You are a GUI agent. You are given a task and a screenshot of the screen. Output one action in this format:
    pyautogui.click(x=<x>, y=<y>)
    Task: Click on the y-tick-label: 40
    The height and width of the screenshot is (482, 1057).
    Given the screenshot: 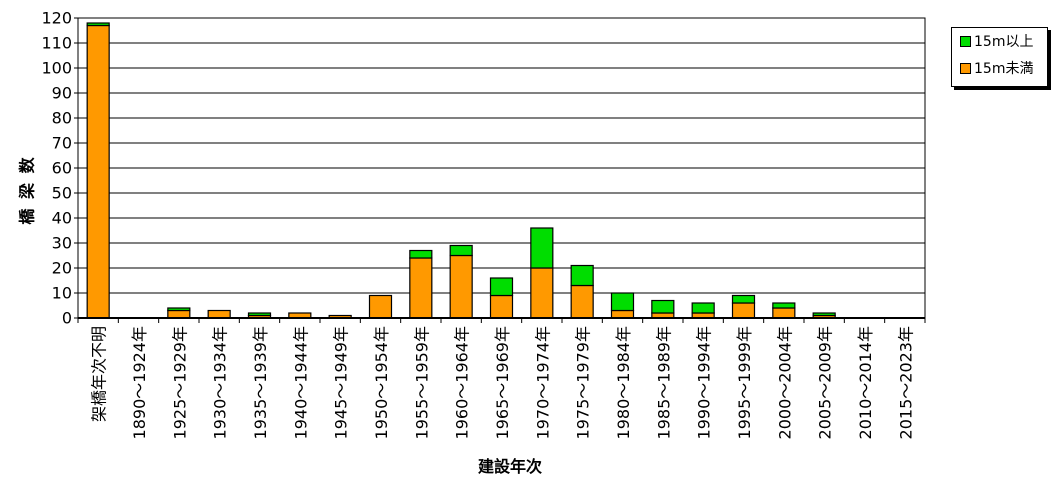 What is the action you would take?
    pyautogui.click(x=62, y=218)
    